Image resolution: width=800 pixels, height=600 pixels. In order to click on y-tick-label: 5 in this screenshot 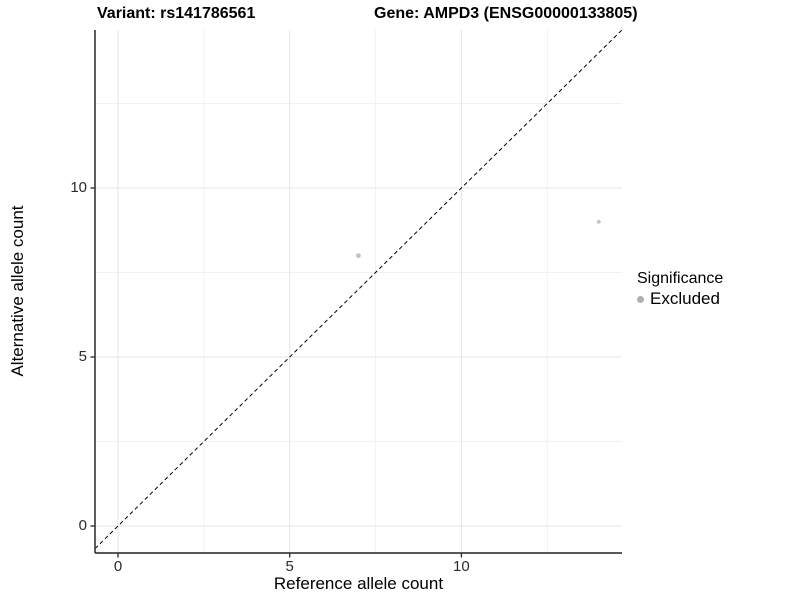, I will do `click(82, 356)`.